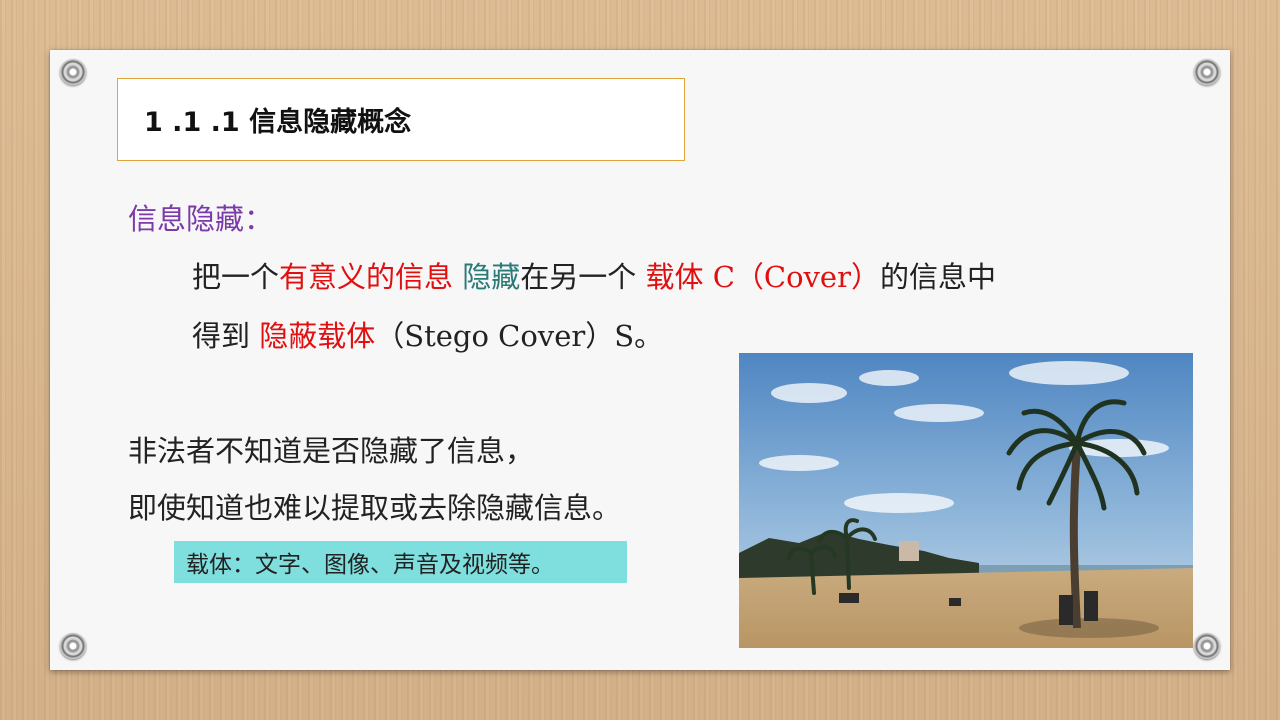 The width and height of the screenshot is (1280, 720). Describe the element at coordinates (583, 277) in the screenshot. I see `text-segment: 在另一个` at that location.